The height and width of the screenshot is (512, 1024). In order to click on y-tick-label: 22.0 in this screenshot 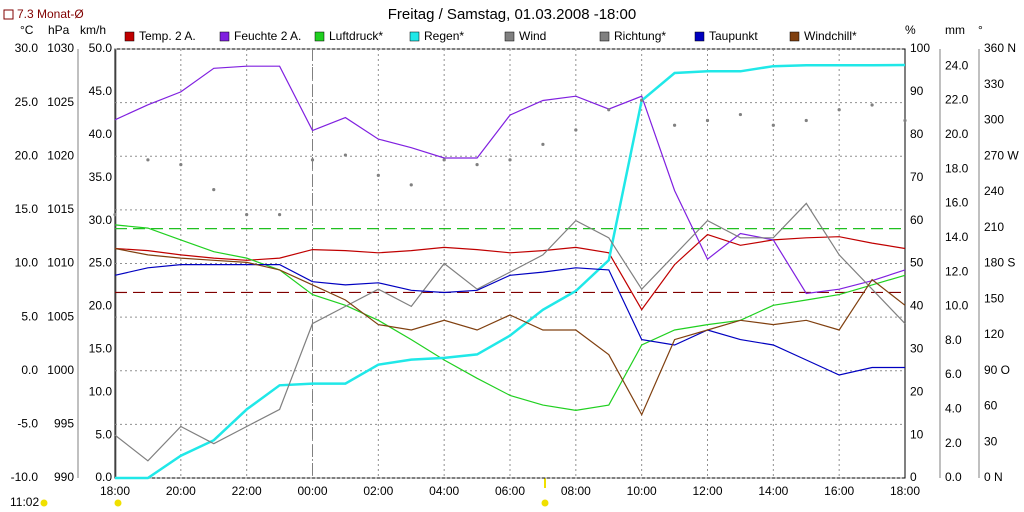, I will do `click(957, 100)`.